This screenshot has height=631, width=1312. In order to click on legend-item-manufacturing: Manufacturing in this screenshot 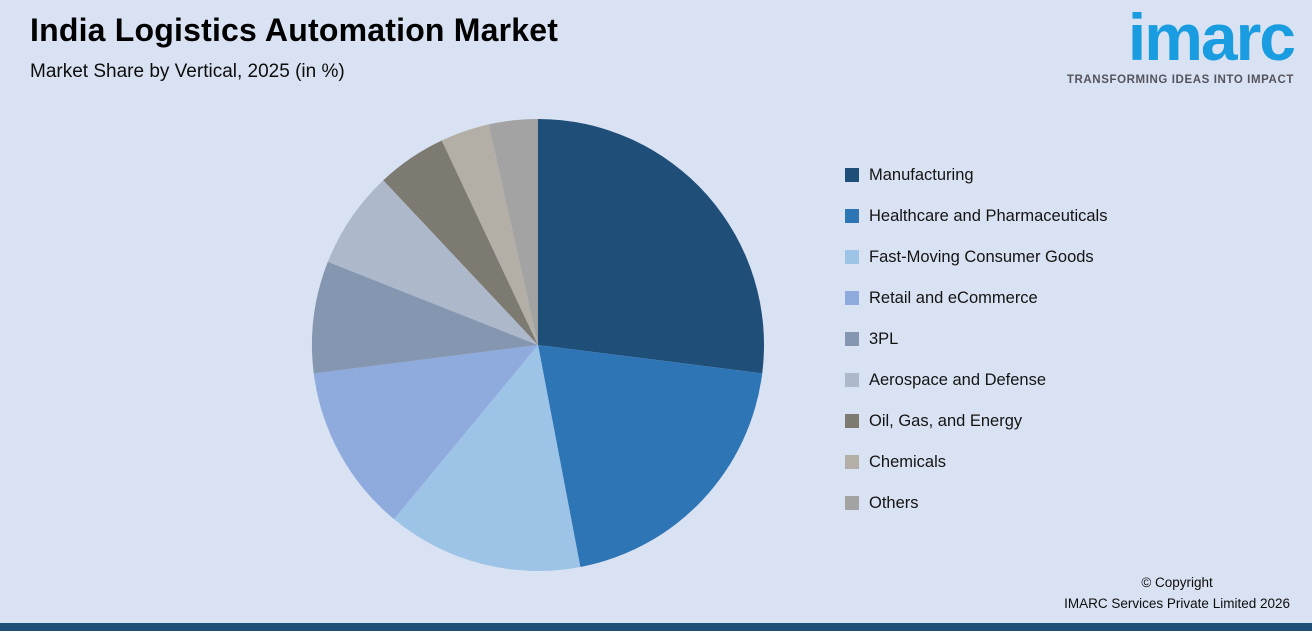, I will do `click(976, 175)`.